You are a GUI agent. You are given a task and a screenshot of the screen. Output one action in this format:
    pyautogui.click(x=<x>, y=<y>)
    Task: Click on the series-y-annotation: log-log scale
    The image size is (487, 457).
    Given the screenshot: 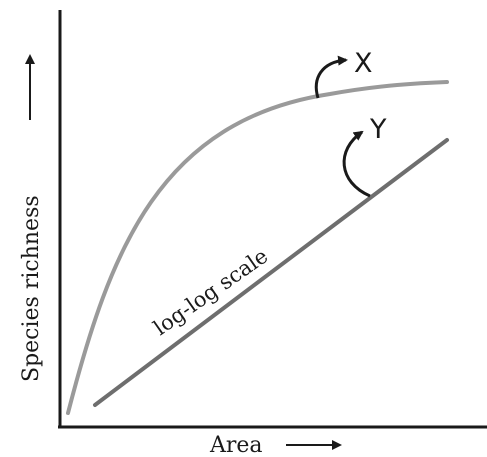 What is the action you would take?
    pyautogui.click(x=210, y=292)
    